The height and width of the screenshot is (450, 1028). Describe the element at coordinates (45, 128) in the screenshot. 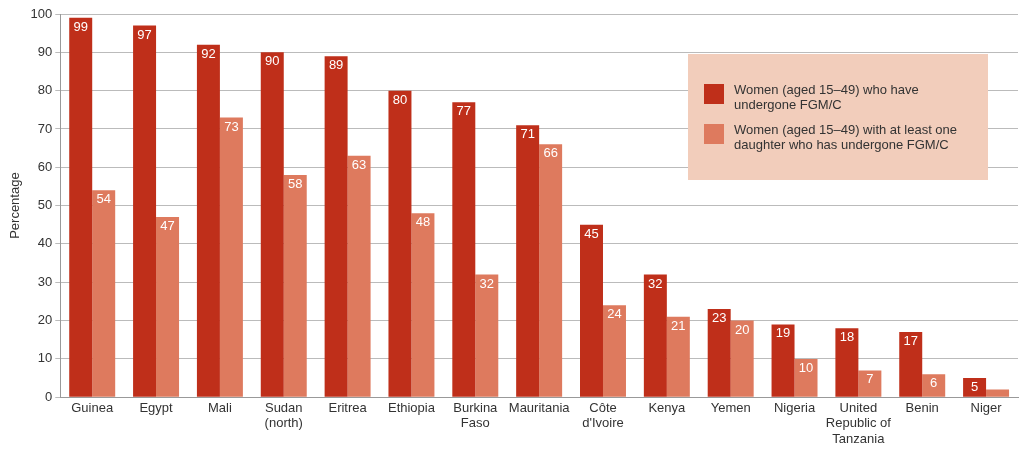

I see `y-tick-label: 70` at that location.